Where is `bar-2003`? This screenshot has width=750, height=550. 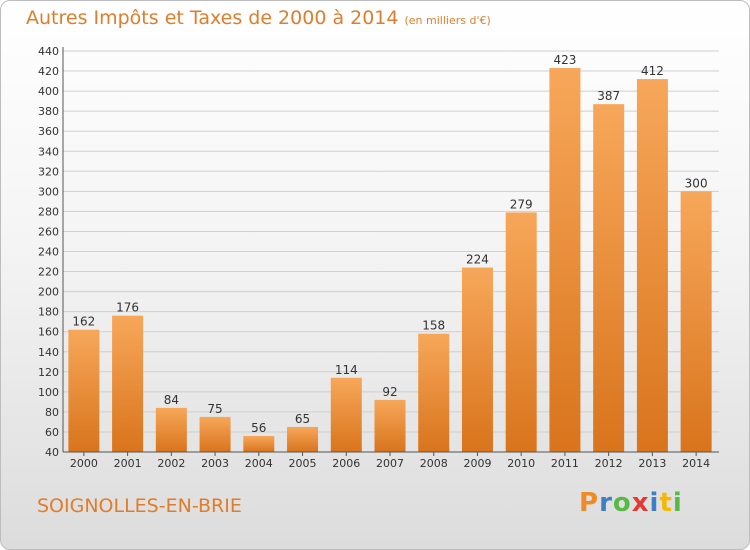 bar-2003 is located at coordinates (215, 434).